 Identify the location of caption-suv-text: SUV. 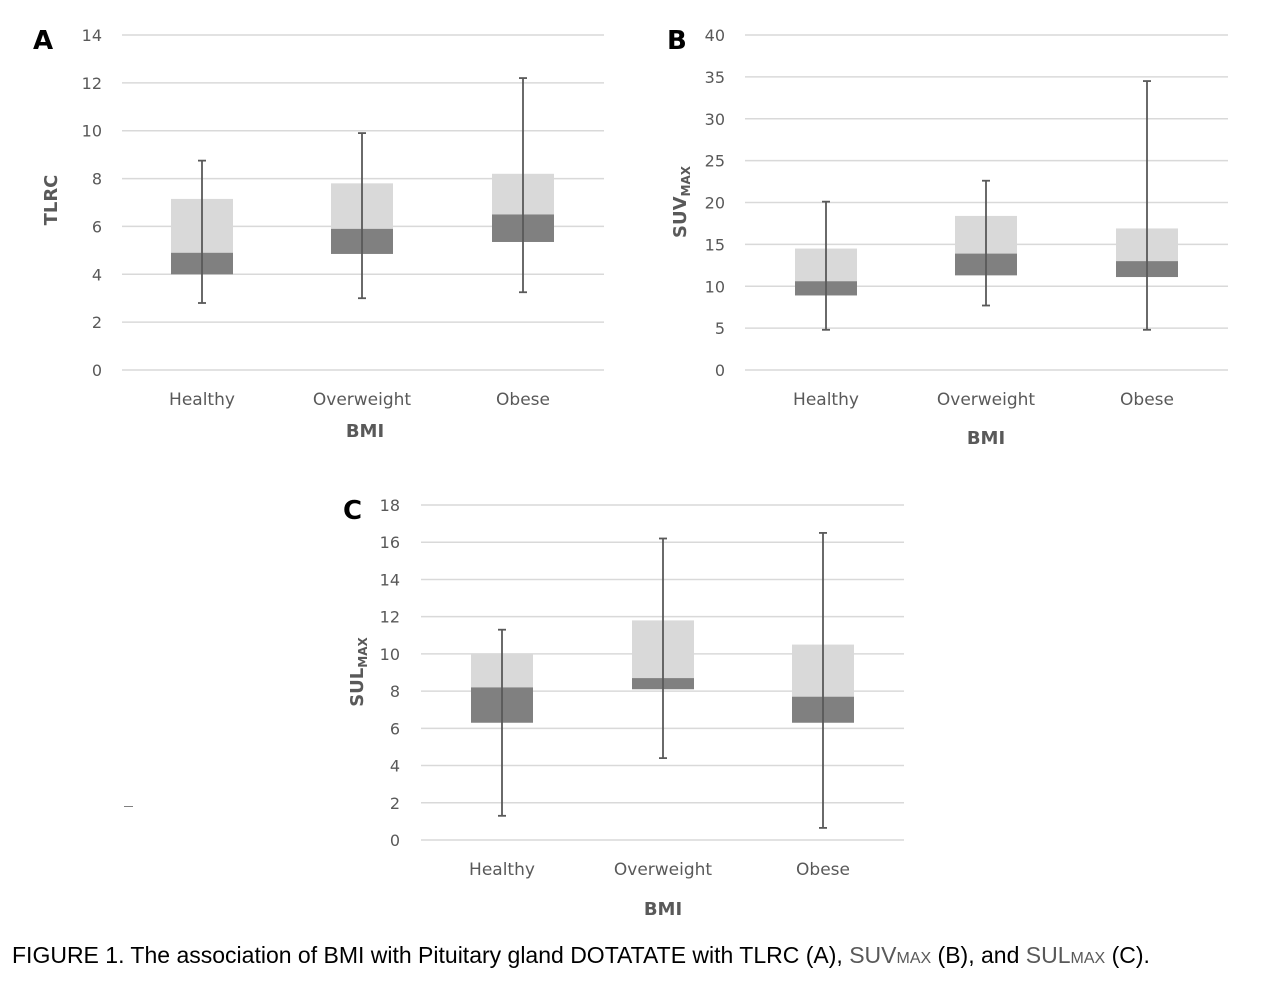
(873, 955).